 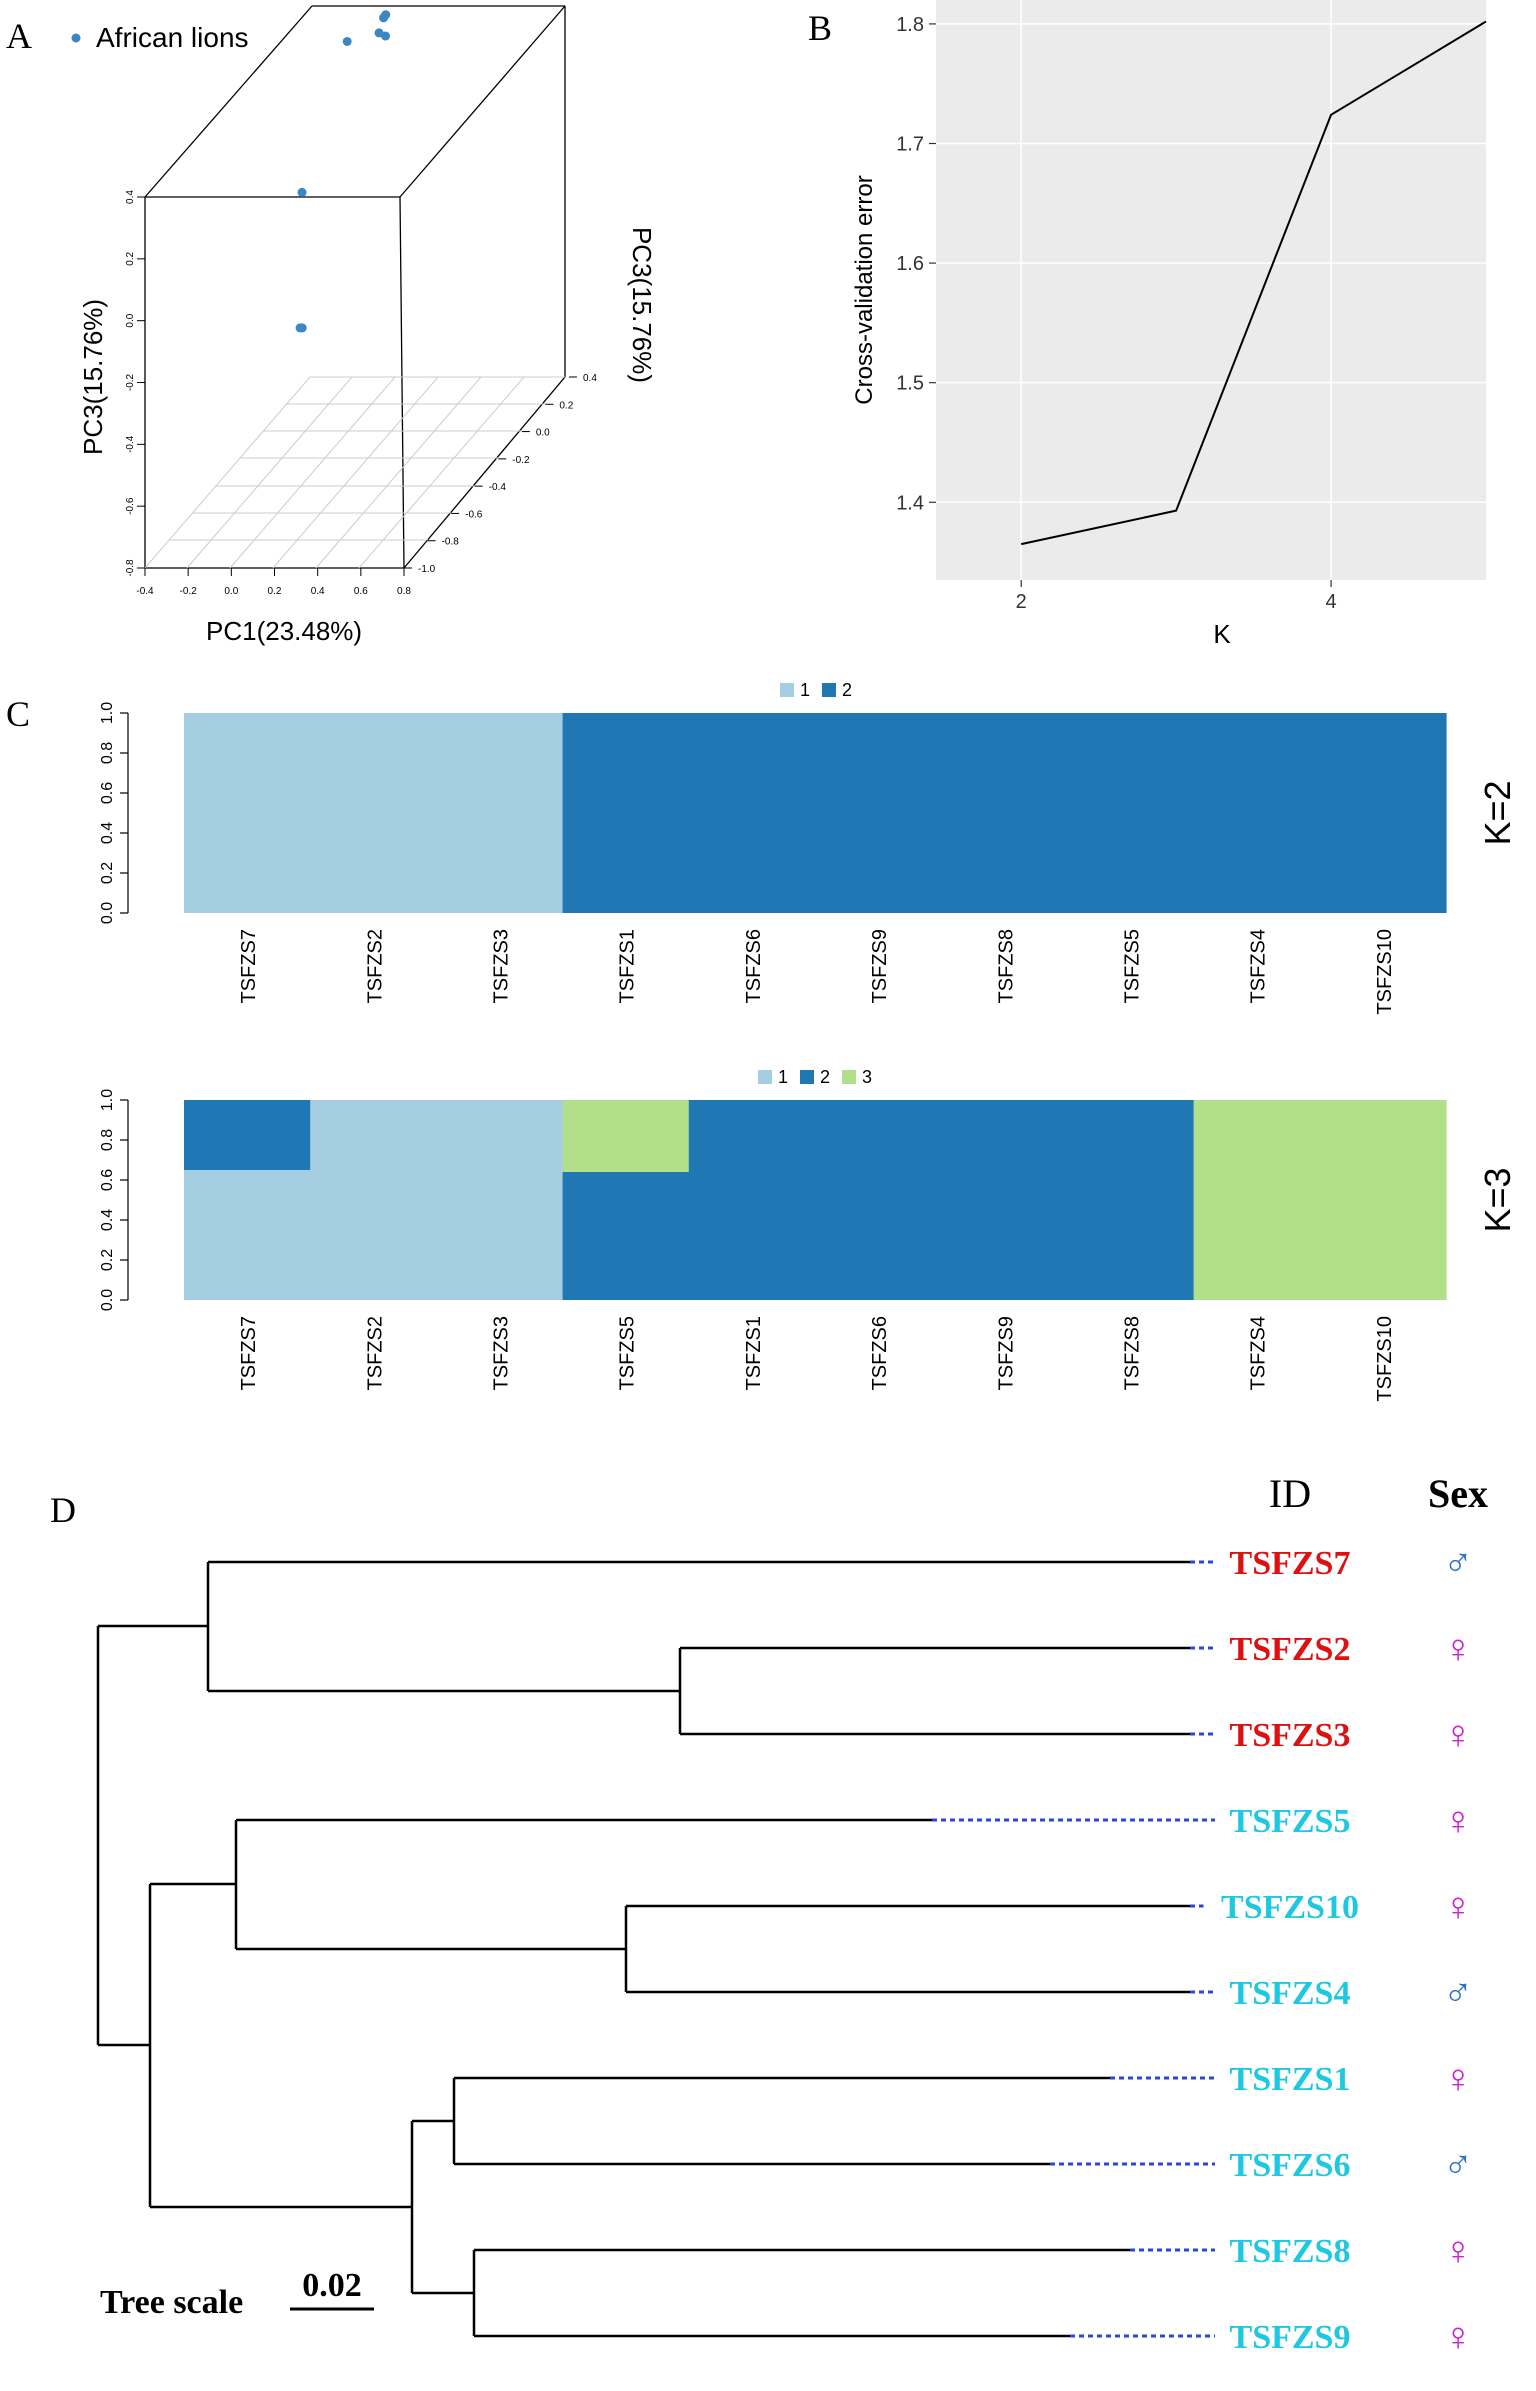 What do you see at coordinates (145, 591) in the screenshot?
I see `pca-x-tick-label: -0.4` at bounding box center [145, 591].